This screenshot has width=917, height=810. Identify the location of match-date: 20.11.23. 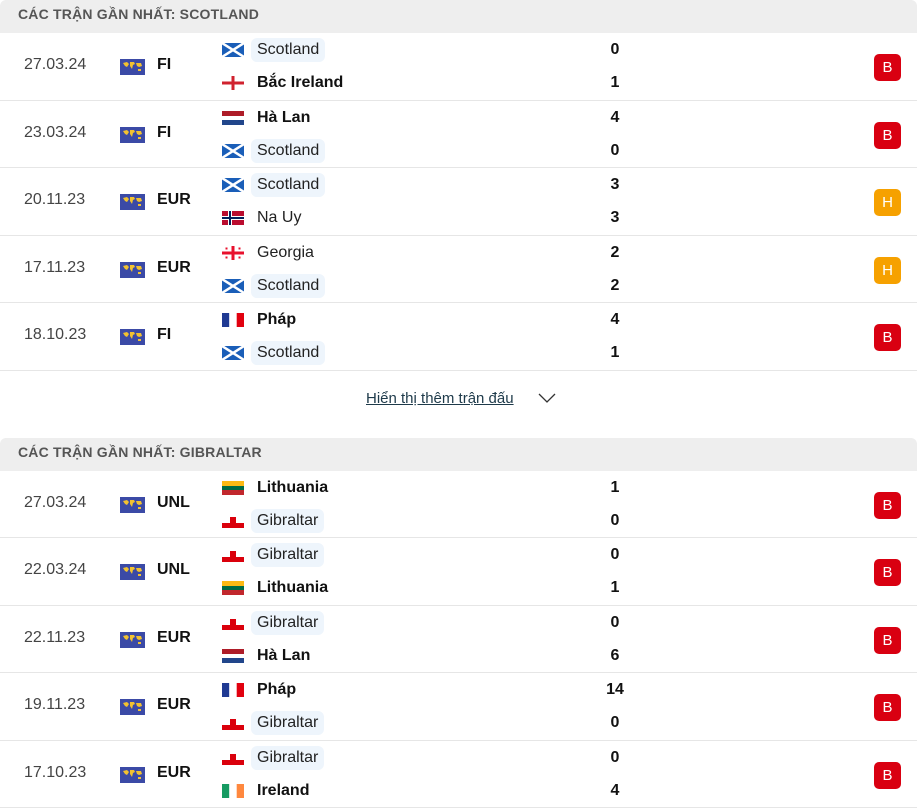
(55, 199).